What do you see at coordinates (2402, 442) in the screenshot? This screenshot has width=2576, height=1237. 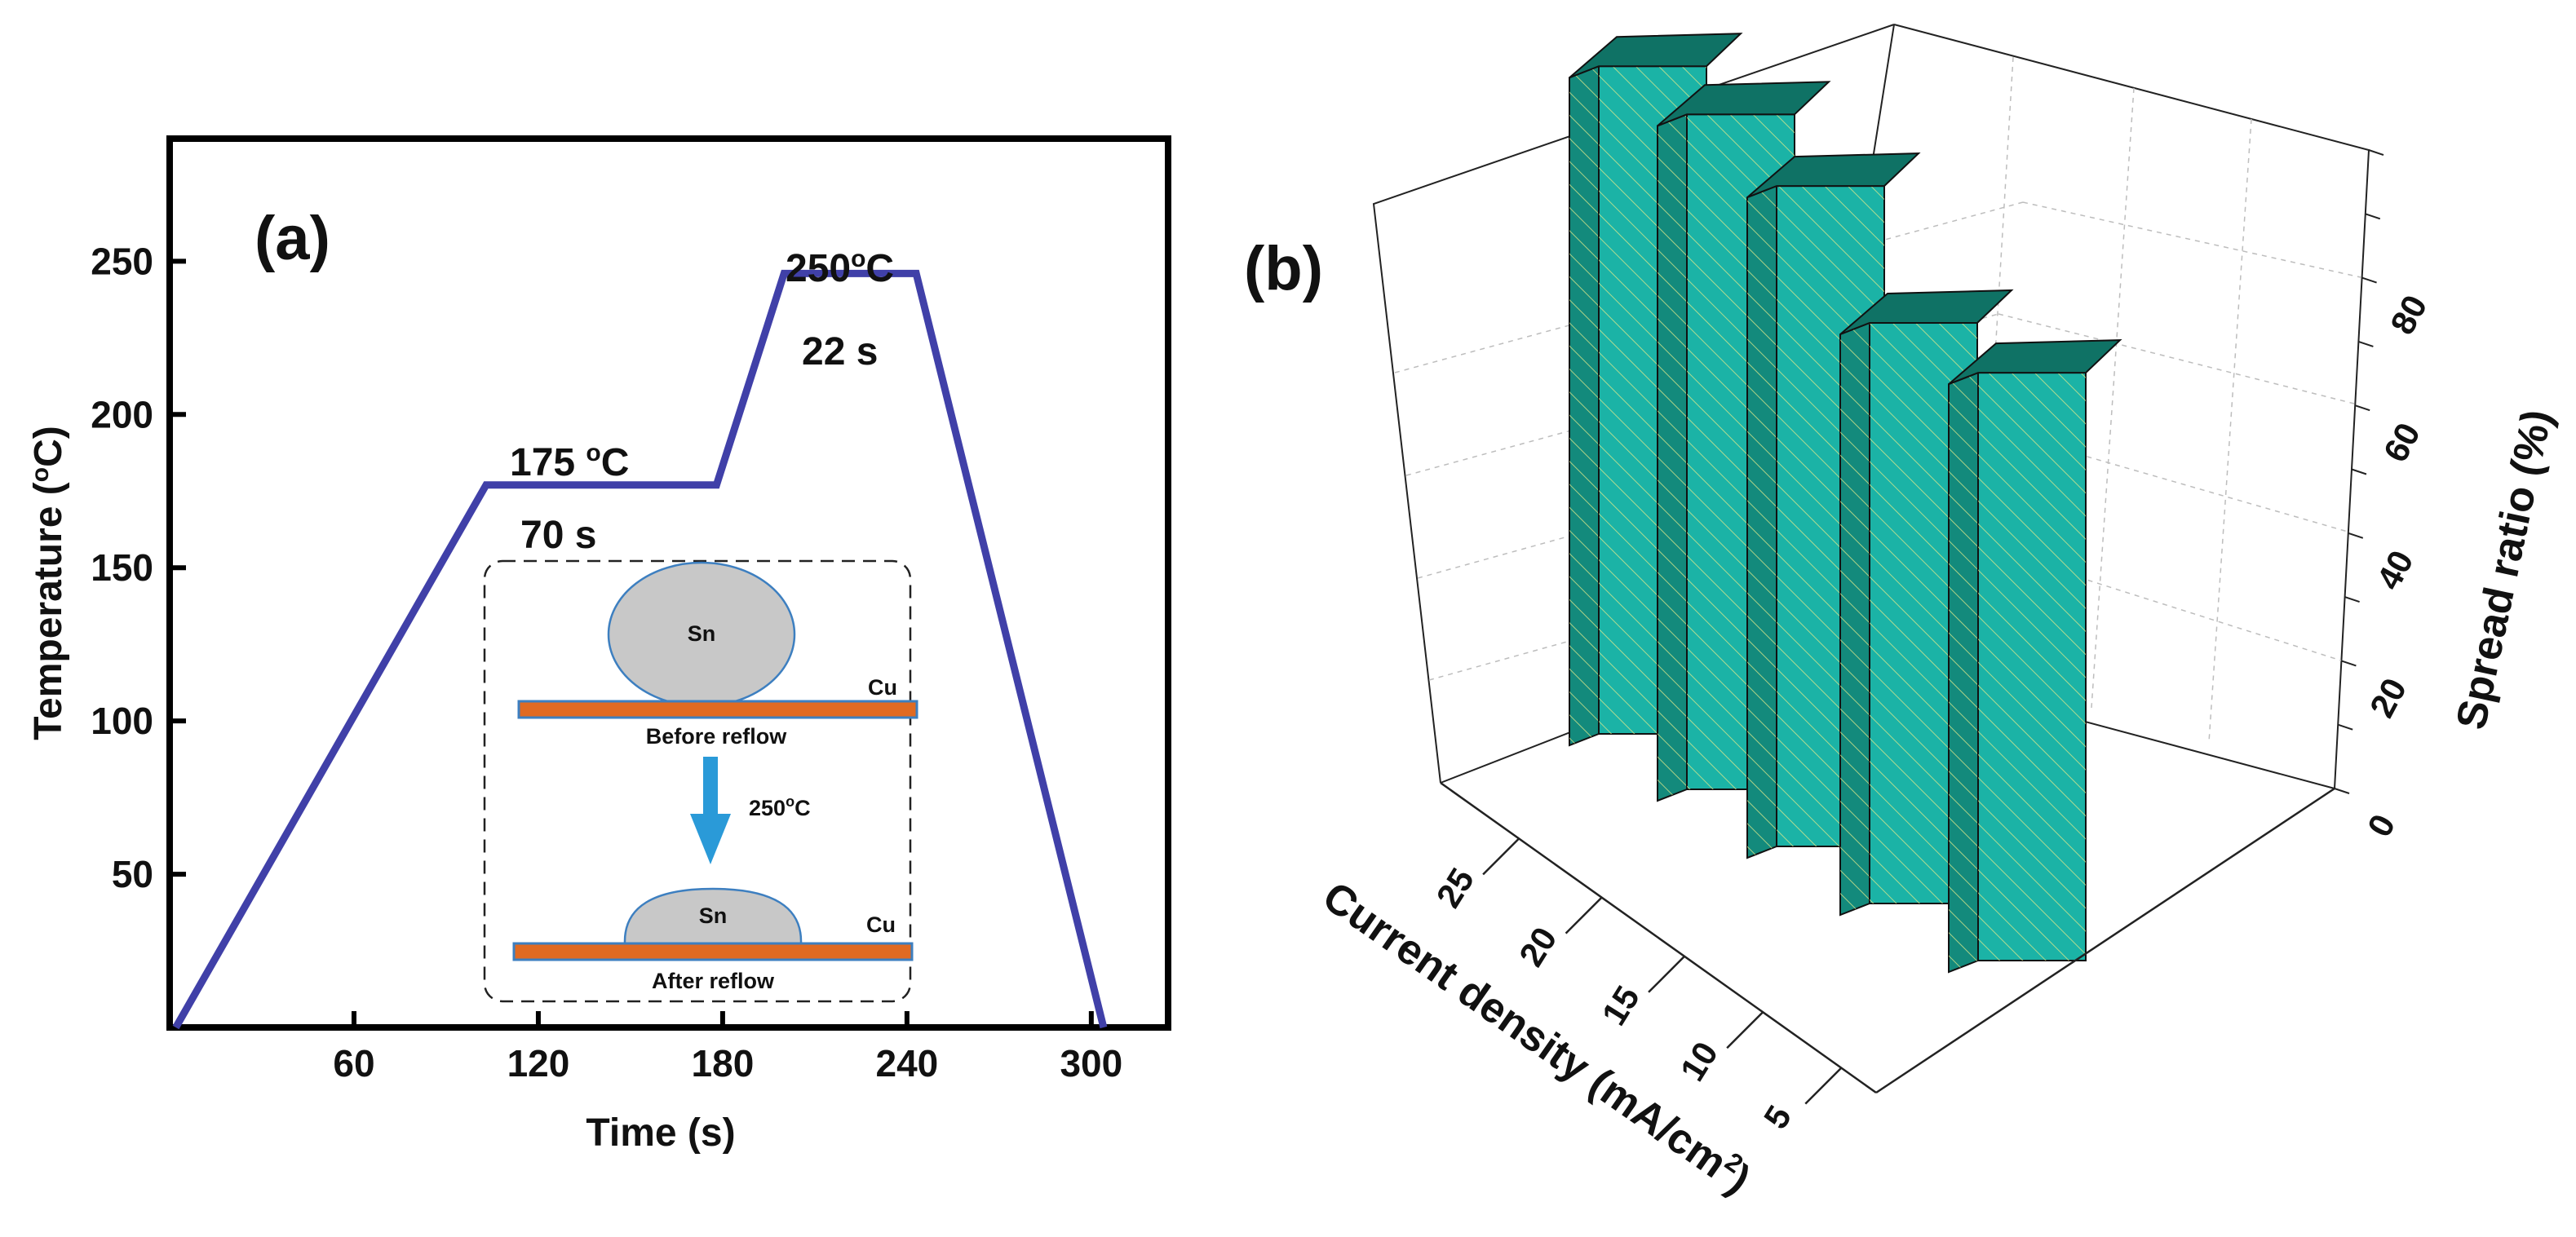 I see `z-tick-label-b: 60` at bounding box center [2402, 442].